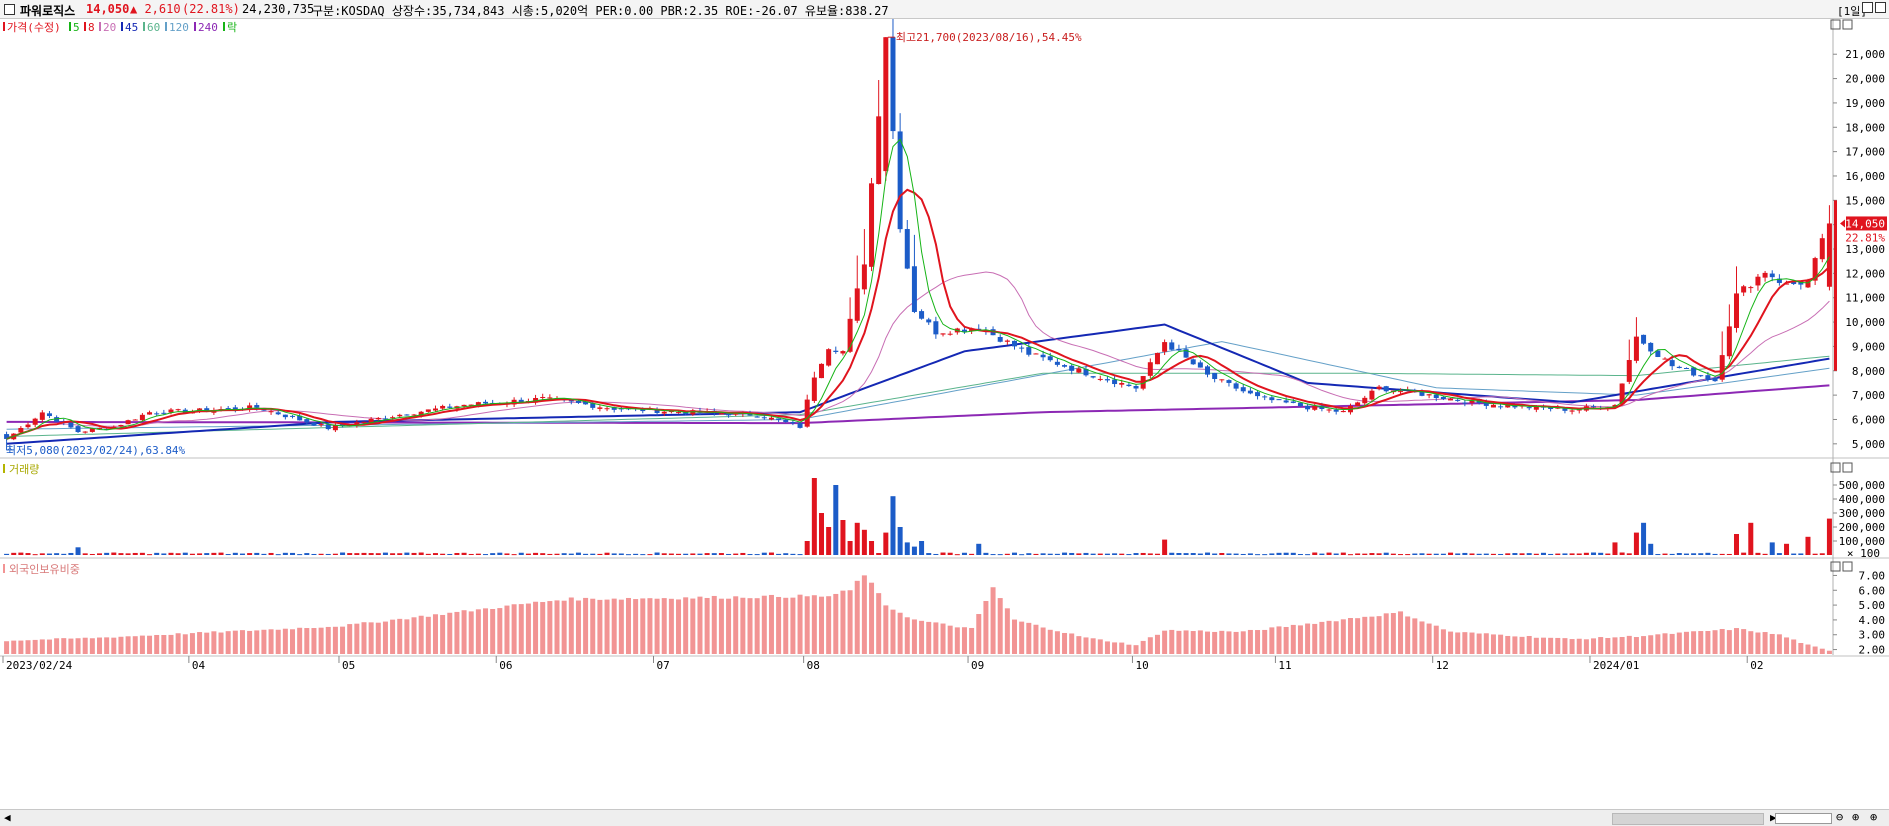 The width and height of the screenshot is (1889, 826). Describe the element at coordinates (1756, 665) in the screenshot. I see `x-tick-label: 02` at that location.